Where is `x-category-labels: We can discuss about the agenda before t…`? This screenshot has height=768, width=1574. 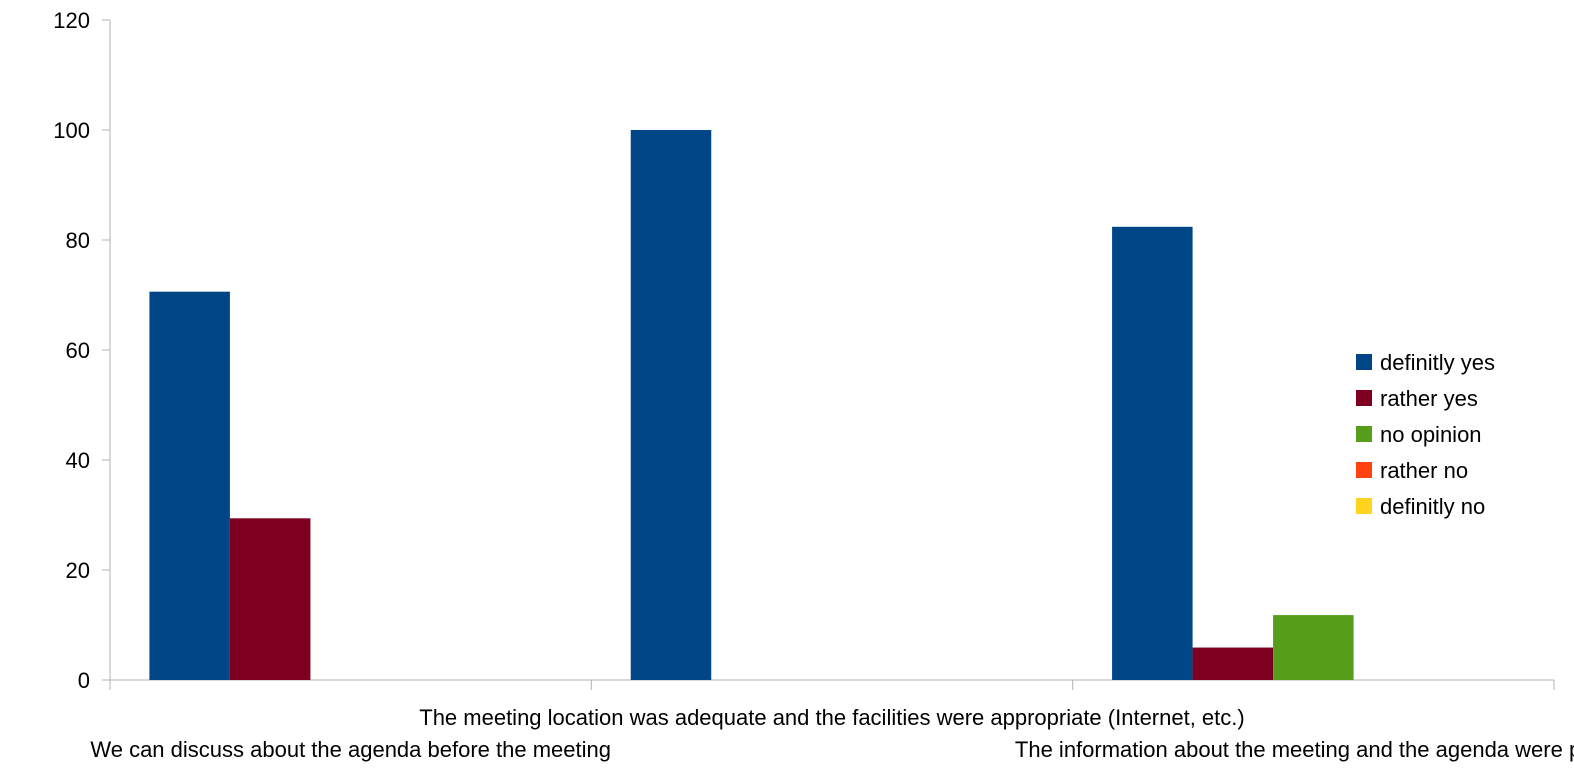 x-category-labels: We can discuss about the agenda before t… is located at coordinates (832, 733).